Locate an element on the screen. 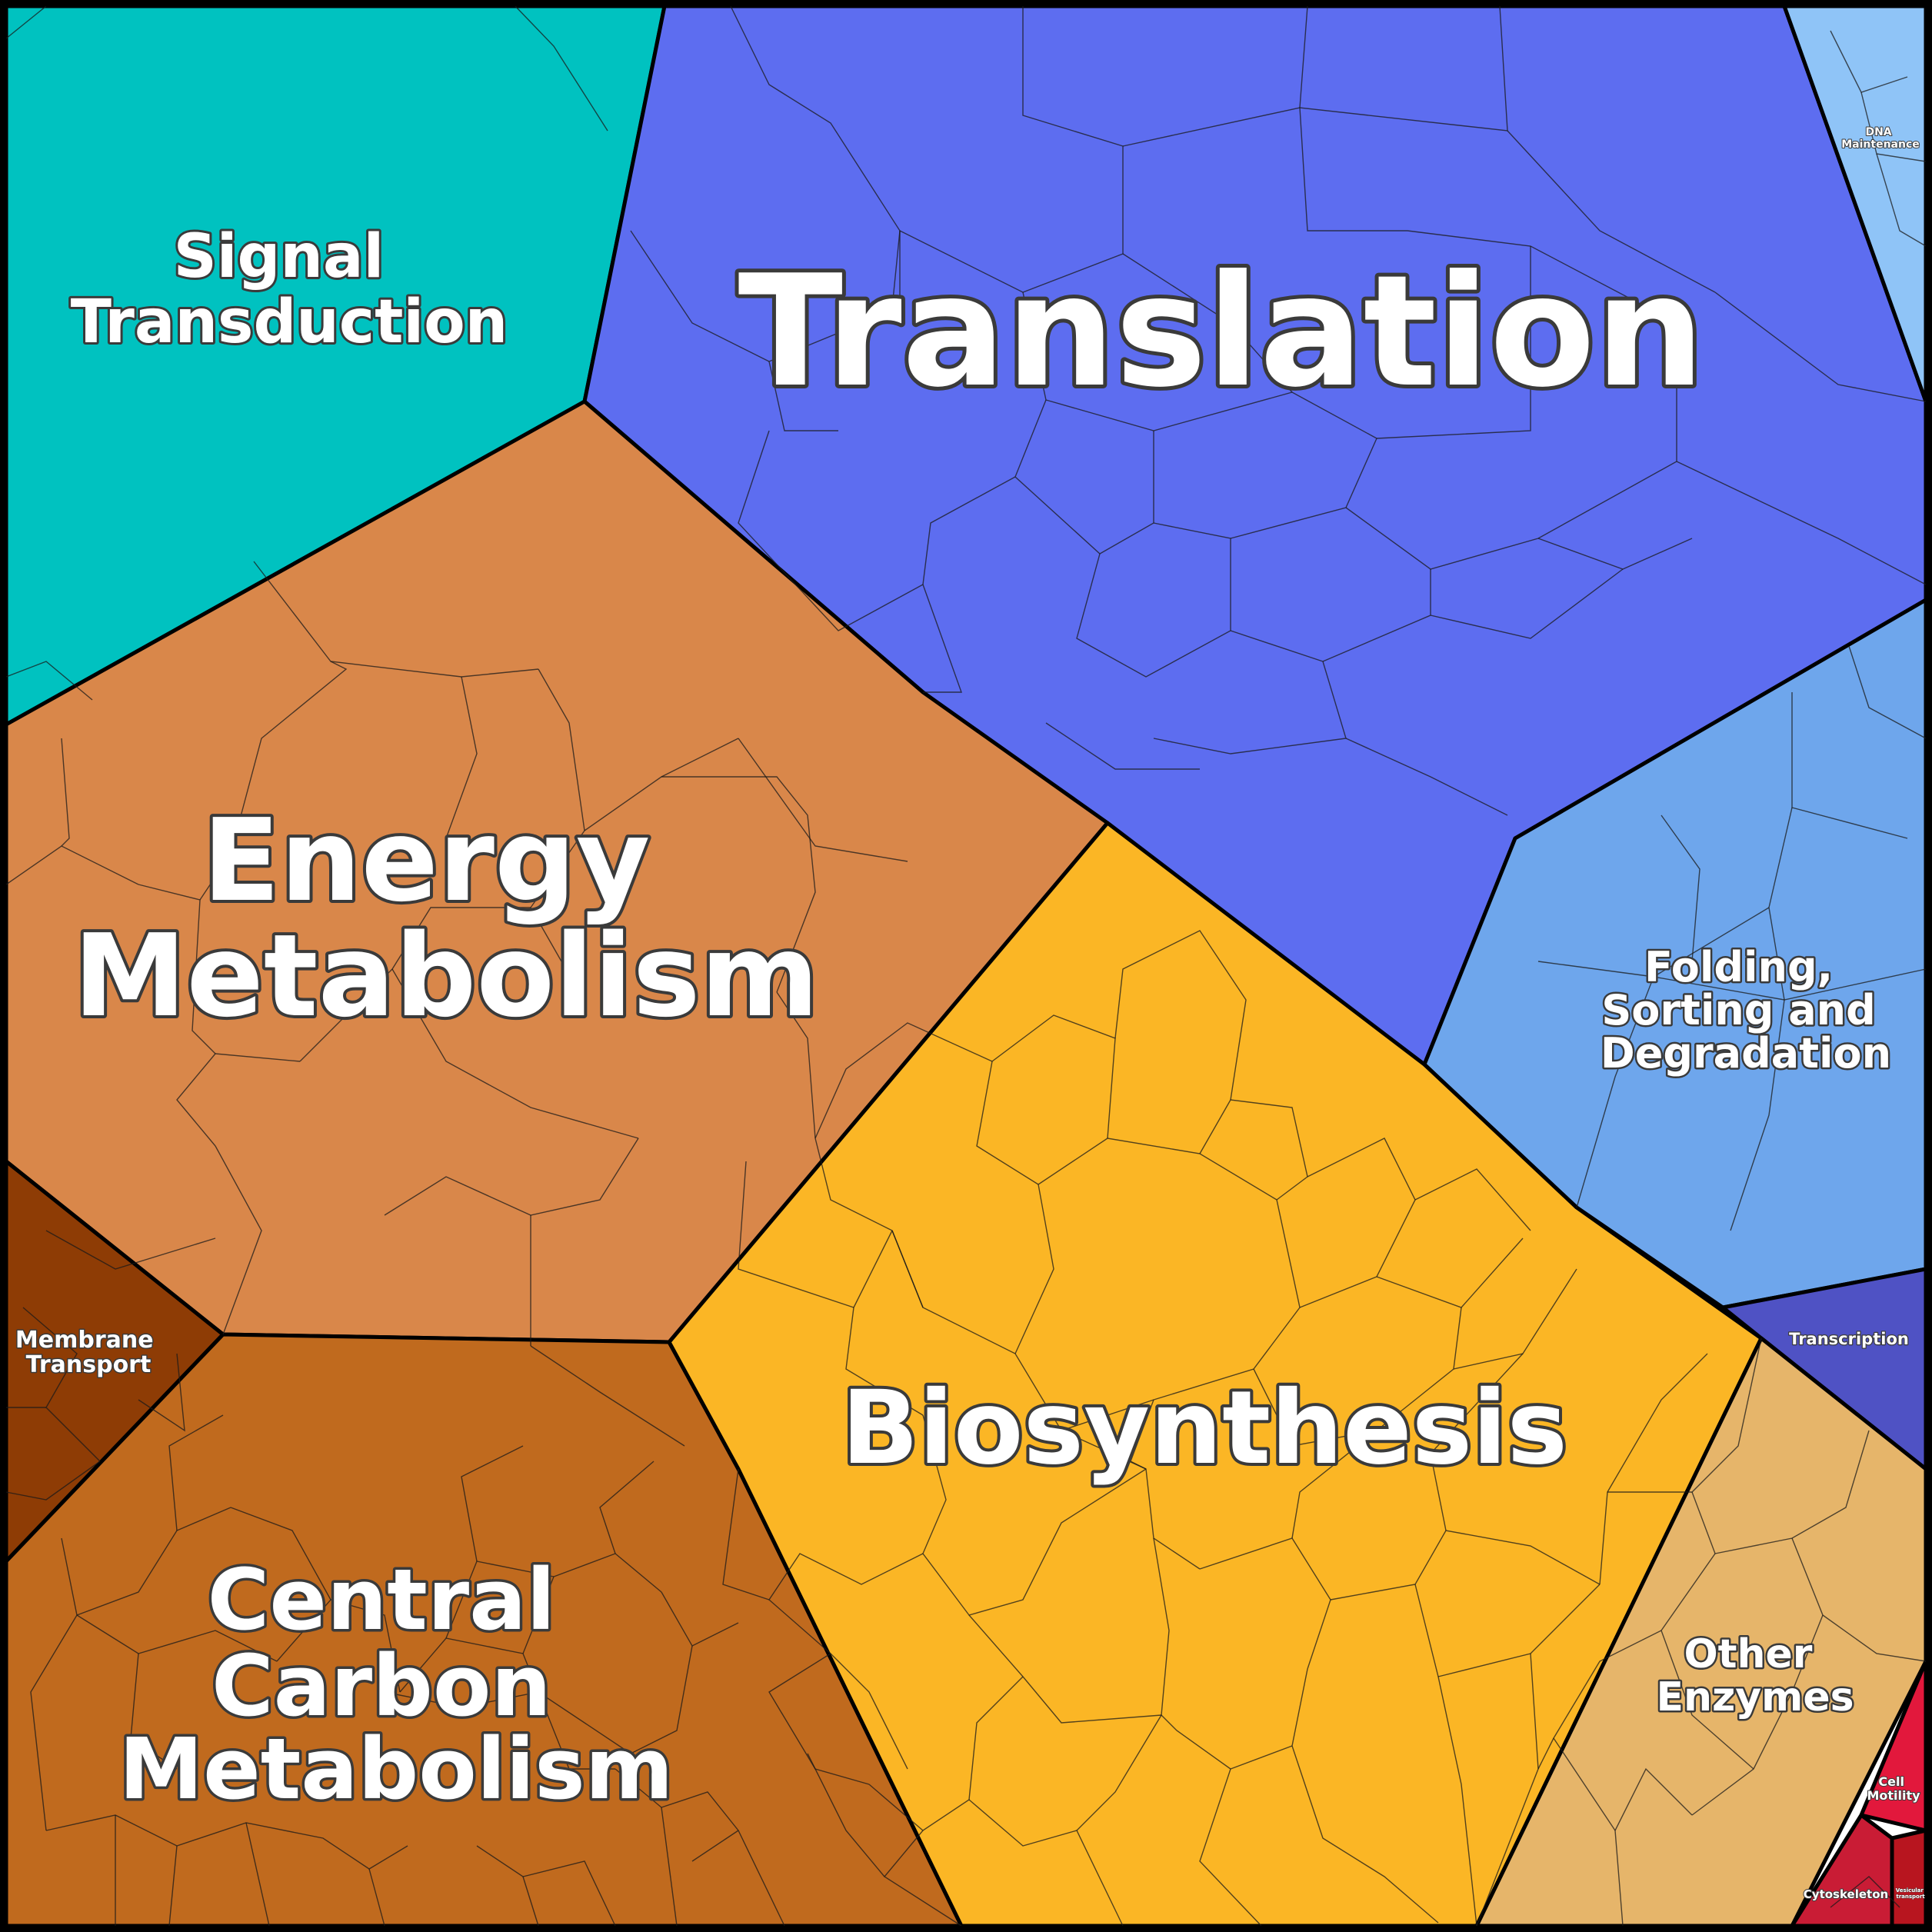  label-central-carbon: Central Carbon Metabolism is located at coordinates (396, 1684).